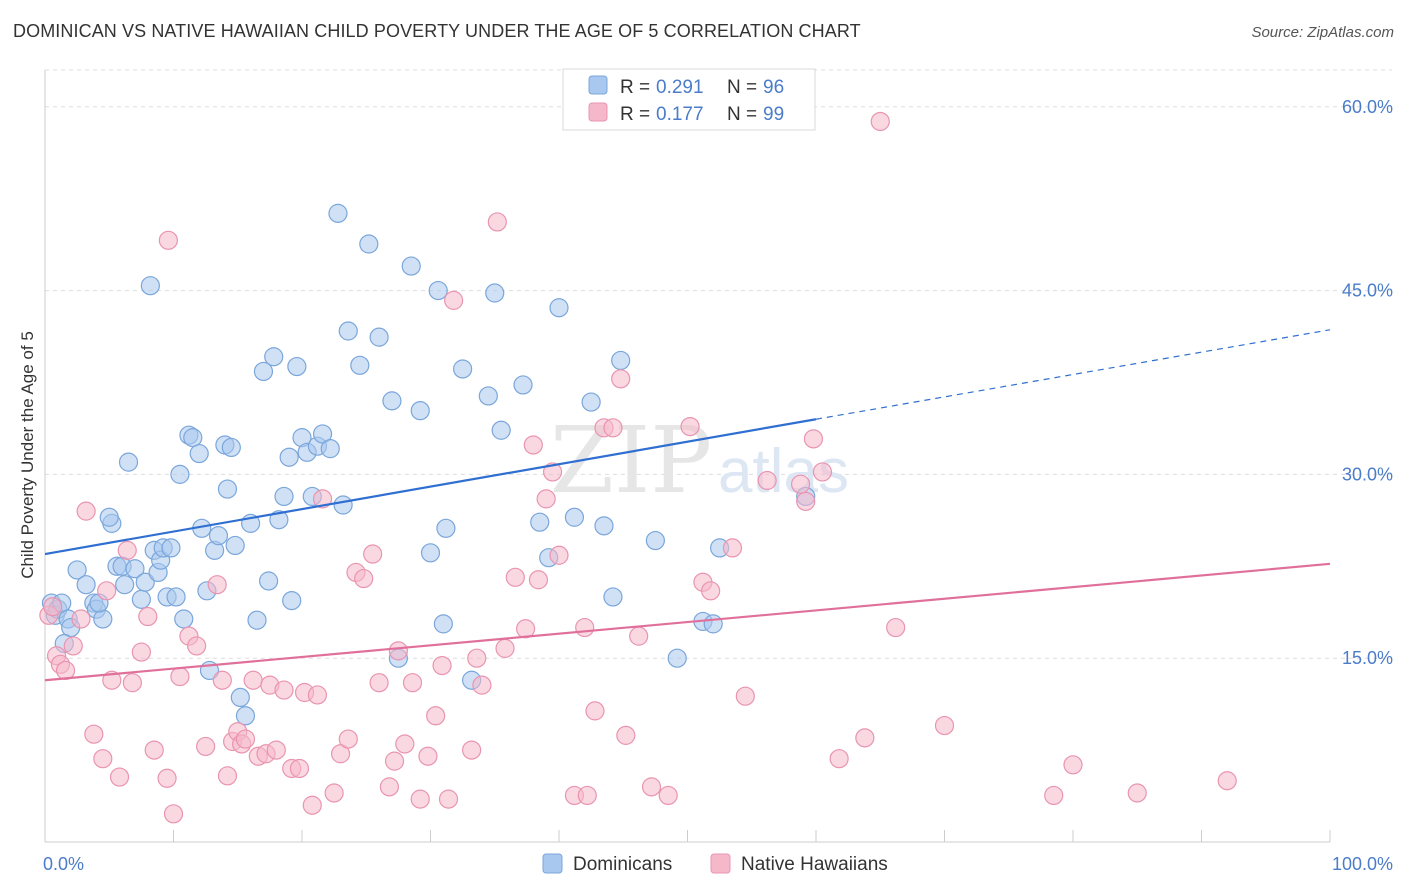 The height and width of the screenshot is (892, 1406). I want to click on x-tick-label: 100.0%, so click(1362, 864).